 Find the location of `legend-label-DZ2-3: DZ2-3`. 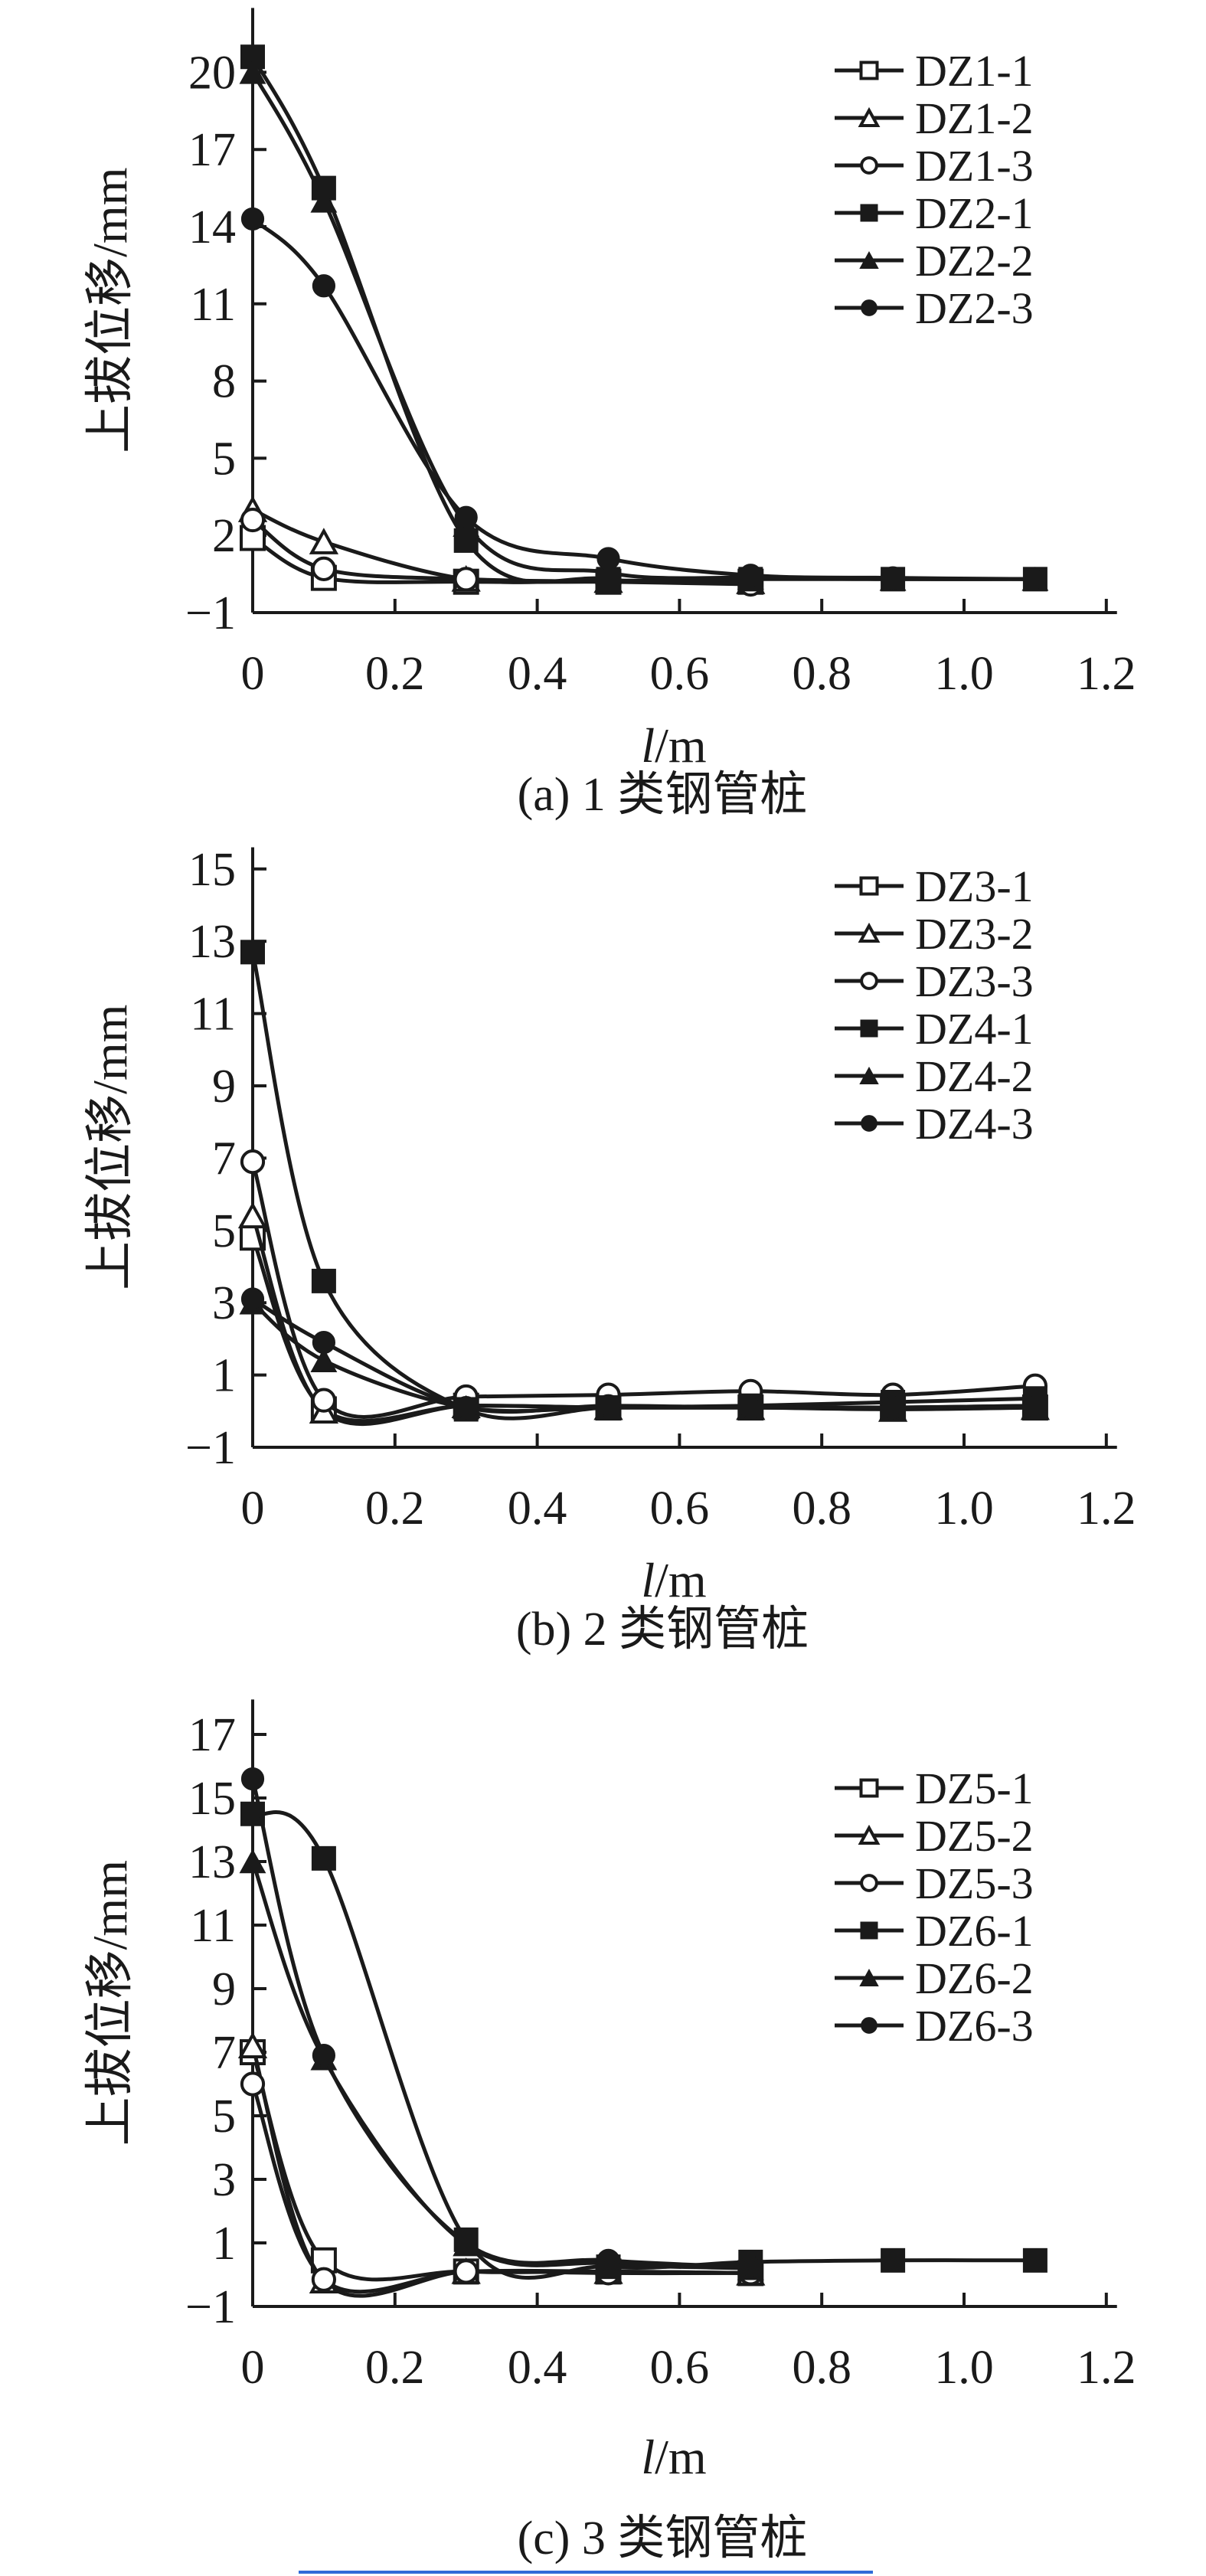

legend-label-DZ2-3: DZ2-3 is located at coordinates (974, 308).